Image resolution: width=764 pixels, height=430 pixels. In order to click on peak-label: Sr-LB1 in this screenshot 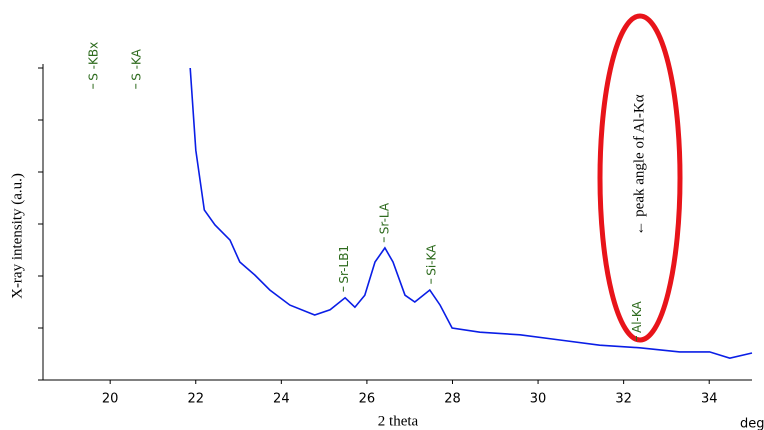, I will do `click(344, 264)`.